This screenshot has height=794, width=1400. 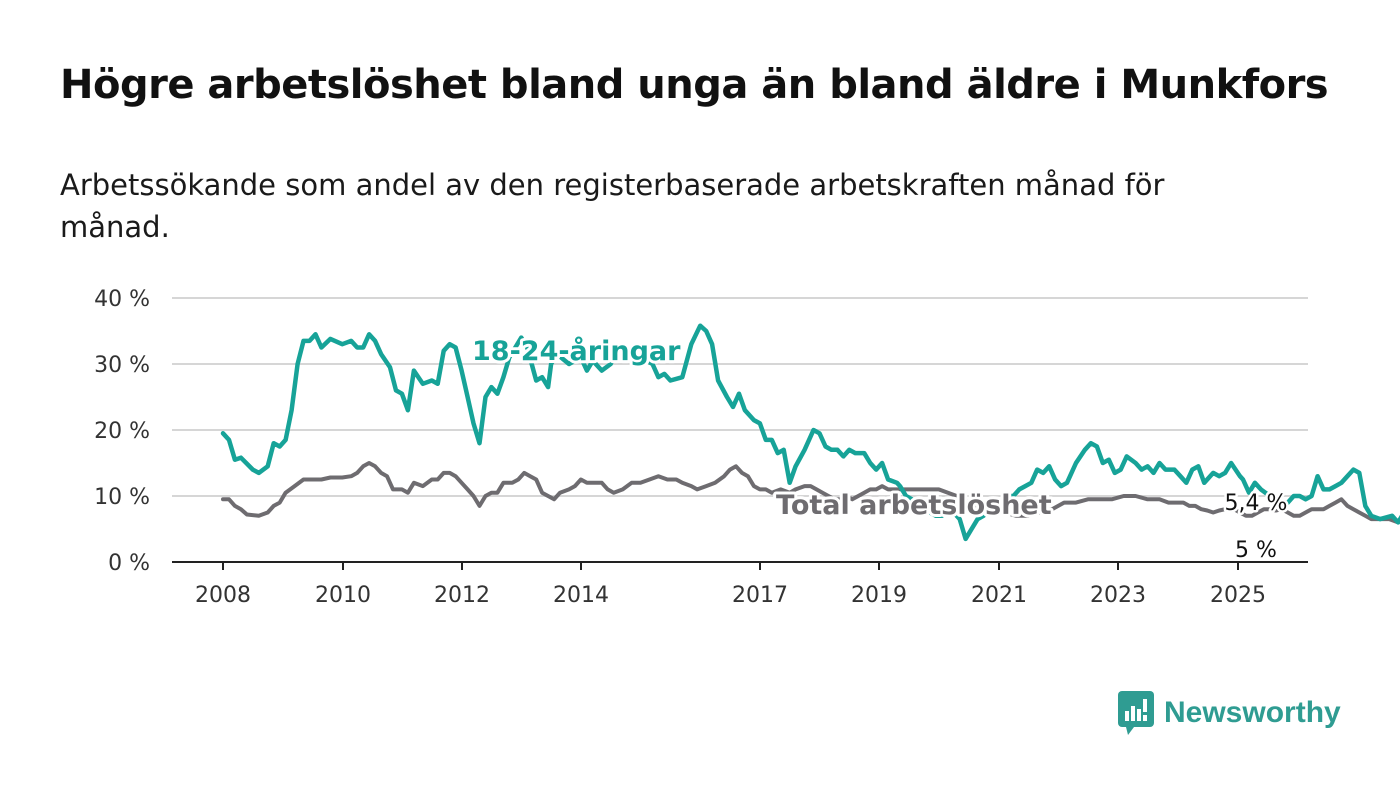 I want to click on x-tick-label: 2014, so click(x=581, y=595).